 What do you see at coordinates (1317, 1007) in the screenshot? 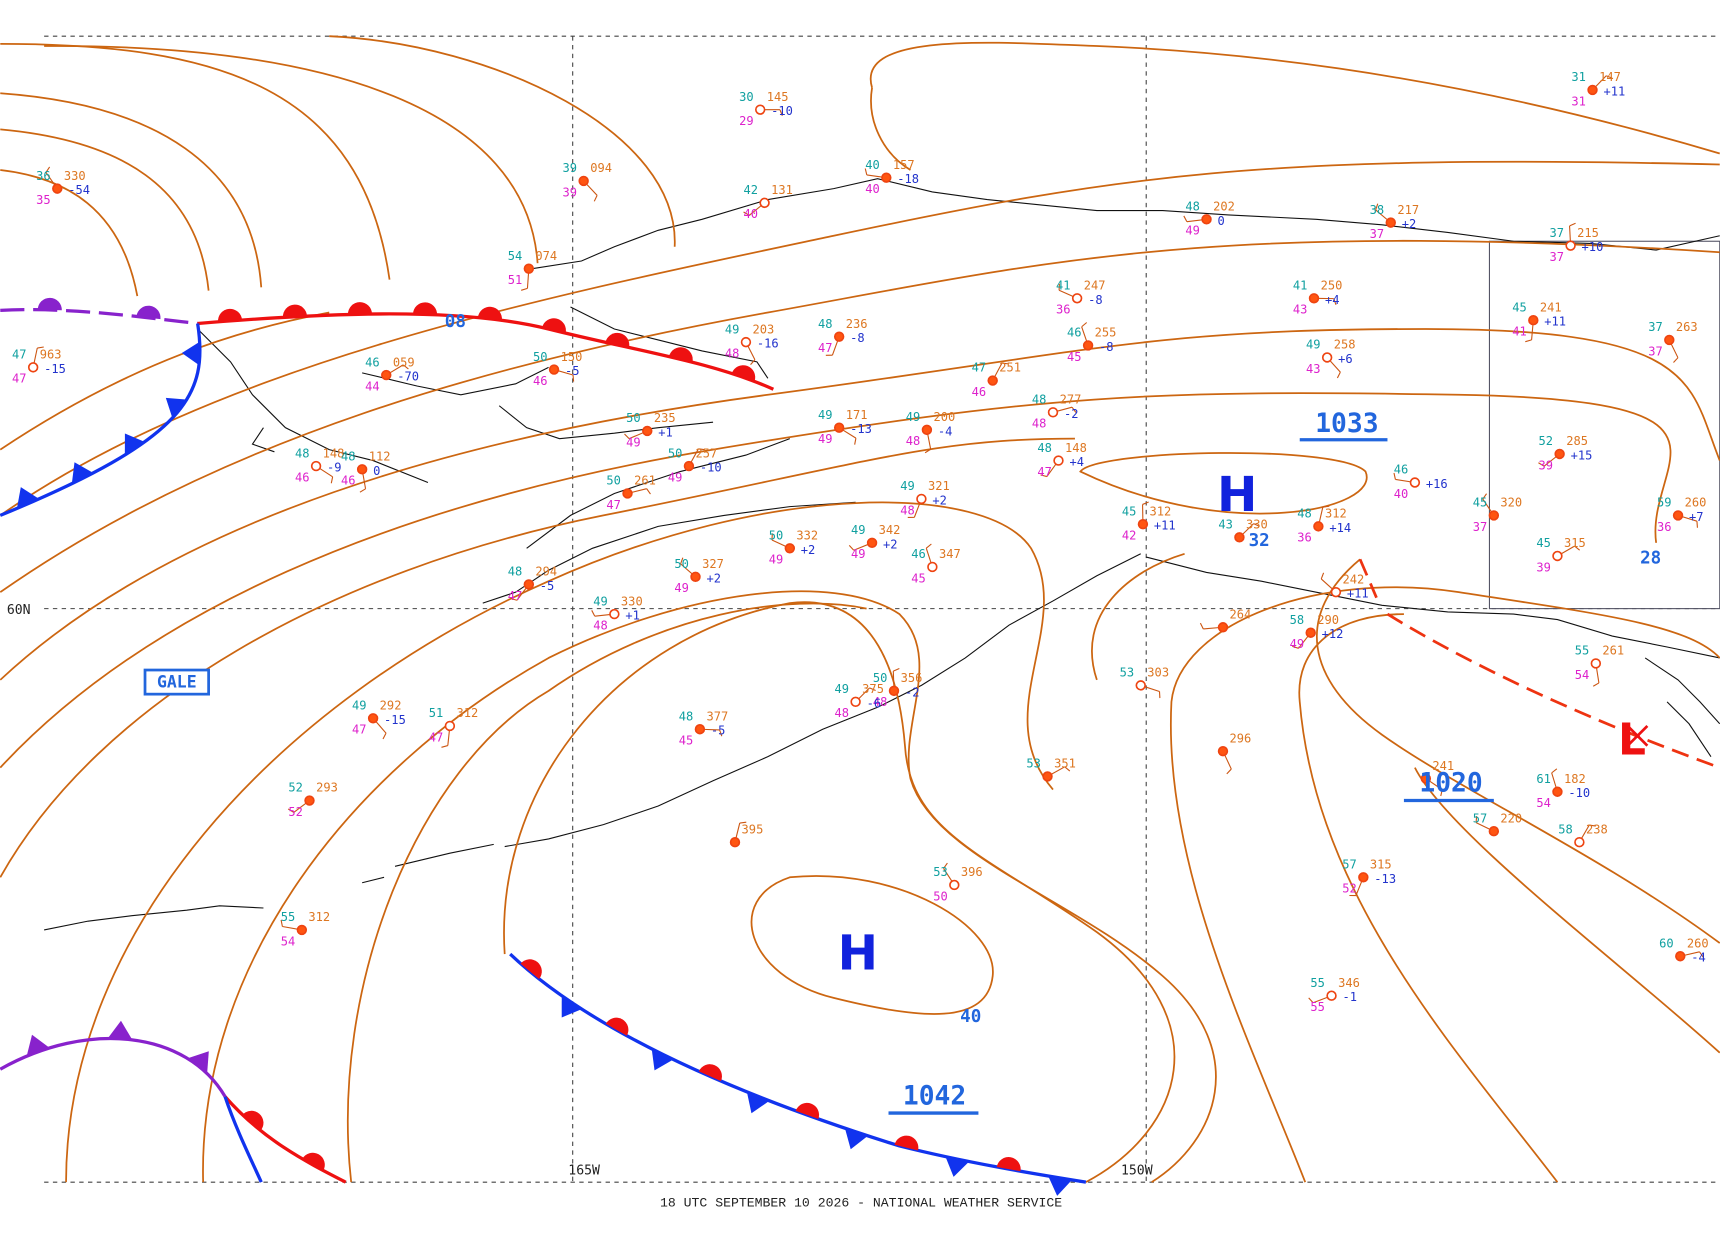
I see `dewpoint: 55` at bounding box center [1317, 1007].